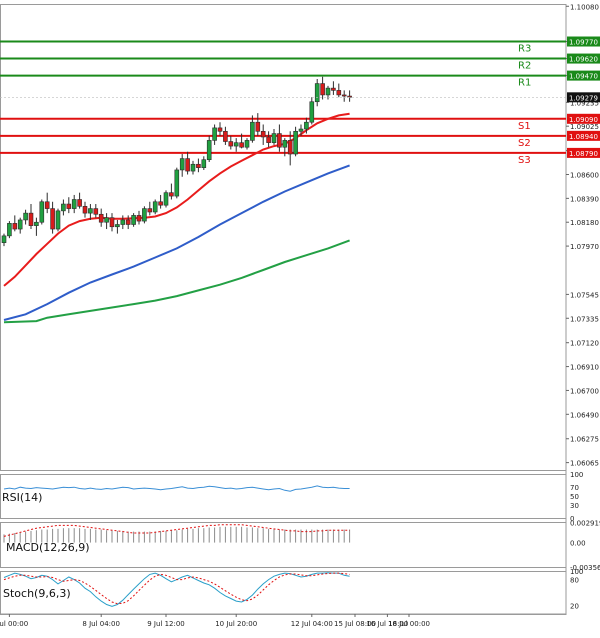 This screenshot has width=600, height=638. What do you see at coordinates (176, 281) in the screenshot?
I see `ma-green-line` at bounding box center [176, 281].